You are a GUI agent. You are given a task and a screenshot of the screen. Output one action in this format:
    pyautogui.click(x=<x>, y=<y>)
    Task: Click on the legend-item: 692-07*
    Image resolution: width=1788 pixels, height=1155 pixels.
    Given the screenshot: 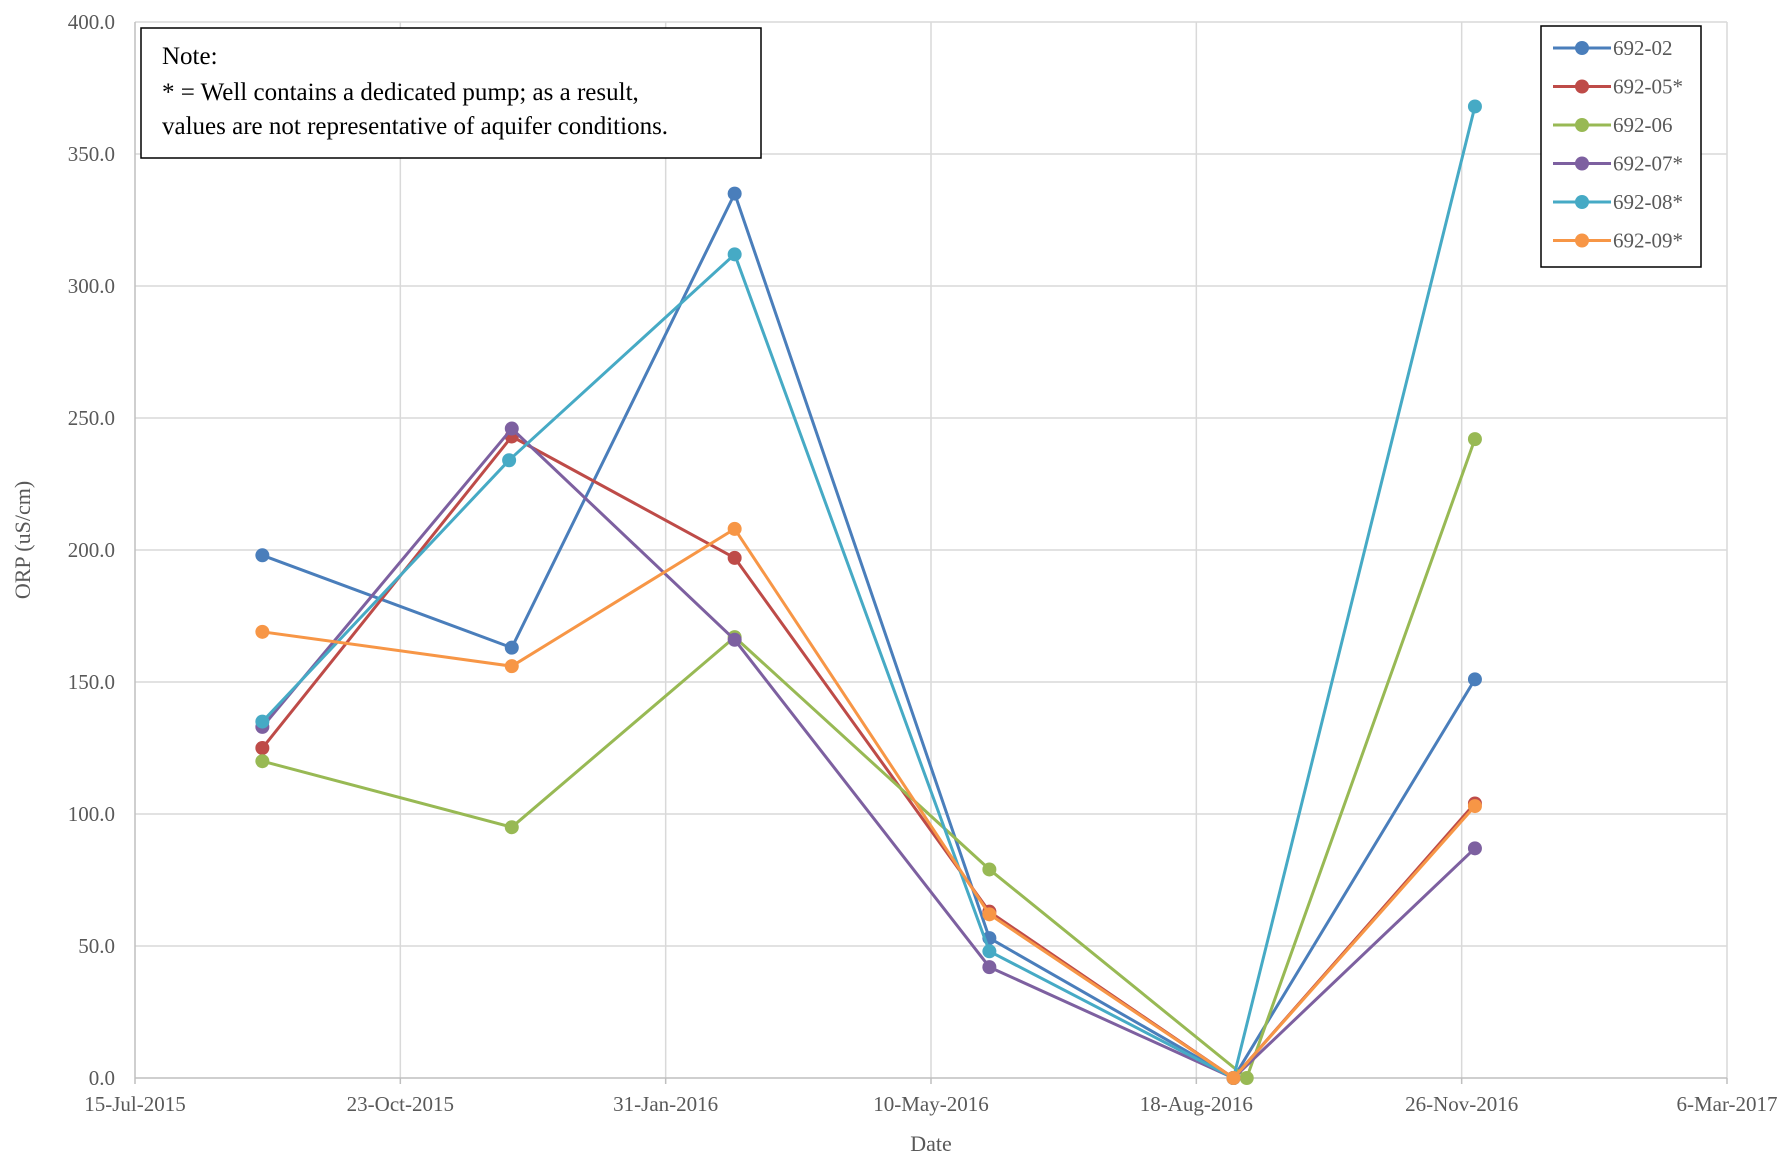 What is the action you would take?
    pyautogui.click(x=1618, y=164)
    